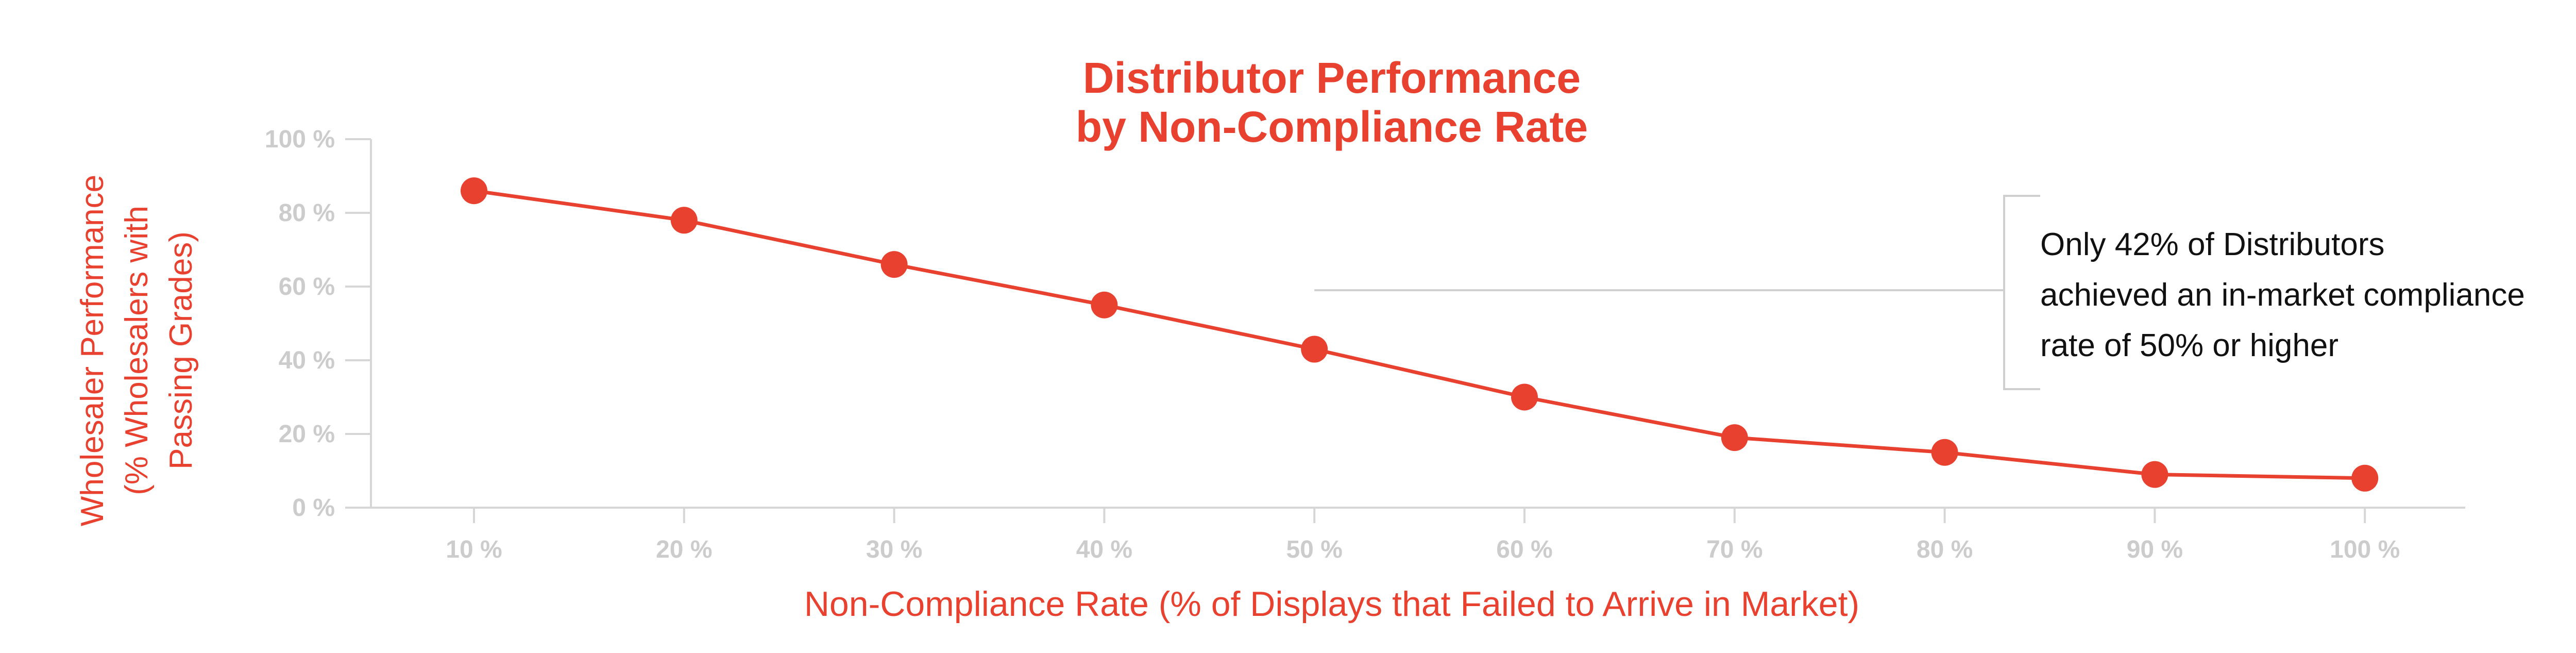 This screenshot has width=2576, height=653. I want to click on y-tick-label: 40 %, so click(307, 360).